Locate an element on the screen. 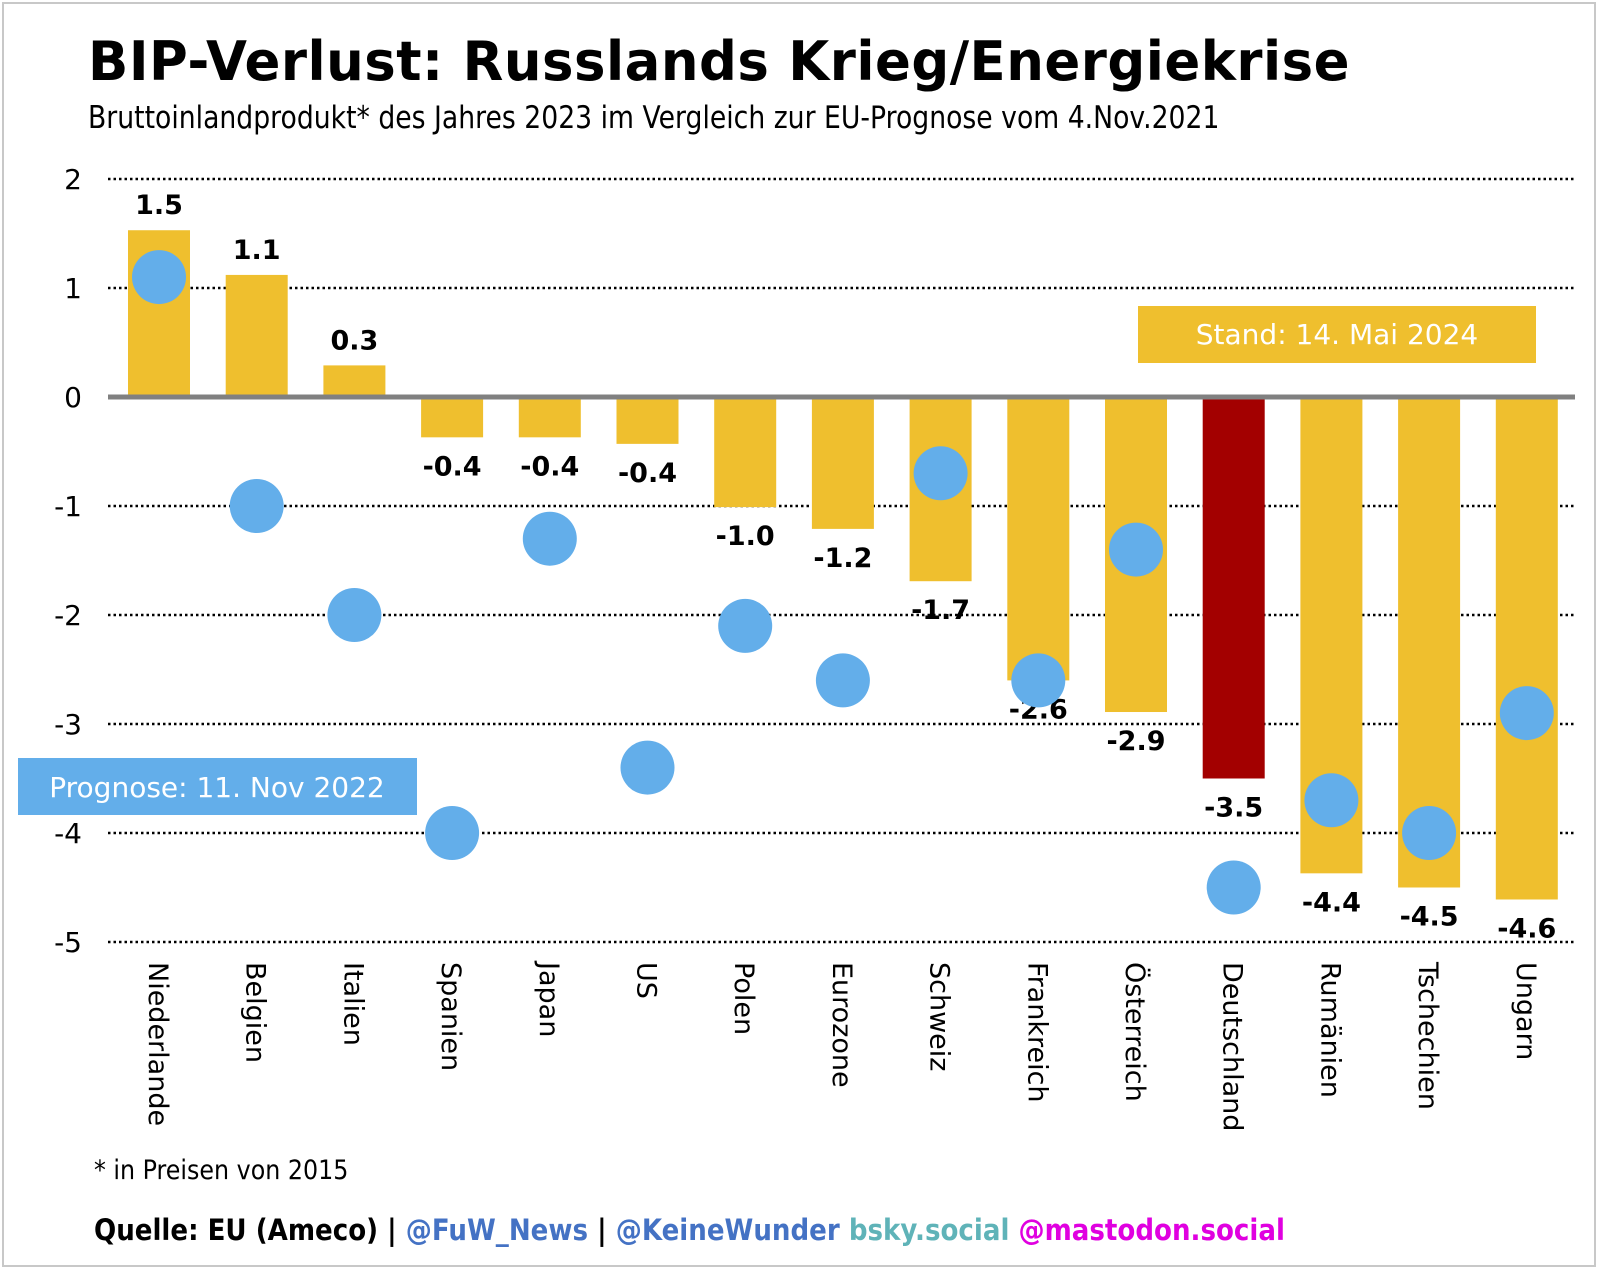 The image size is (1600, 1271). x-tick-label: Eurozone is located at coordinates (841, 1025).